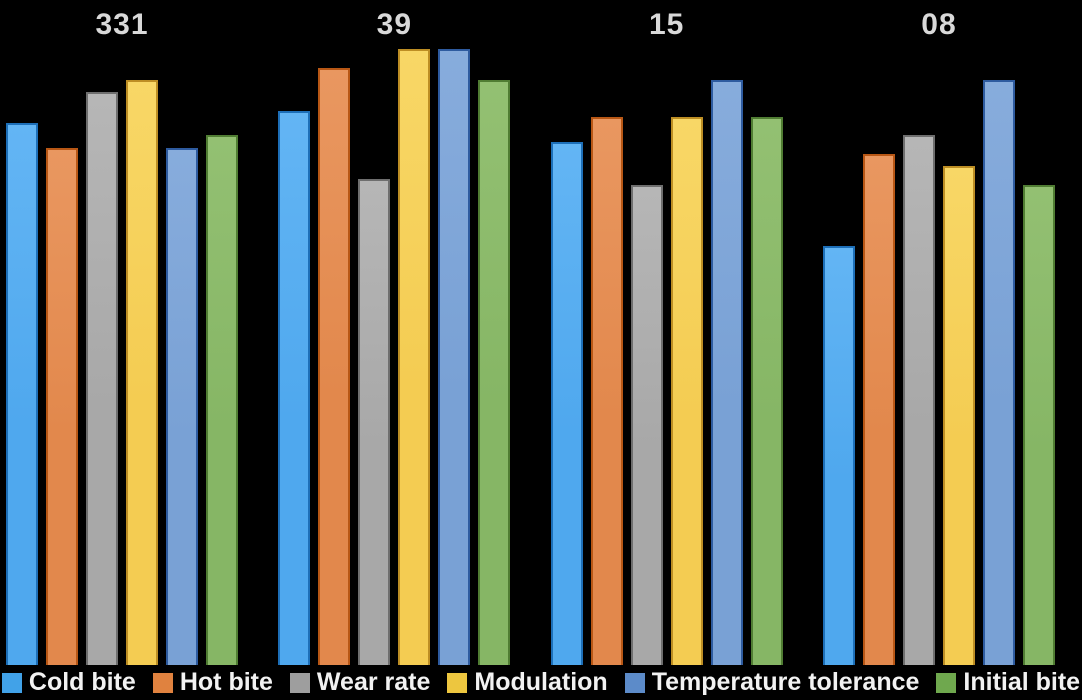 This screenshot has height=700, width=1082. What do you see at coordinates (82, 682) in the screenshot?
I see `legend-label: Cold bite` at bounding box center [82, 682].